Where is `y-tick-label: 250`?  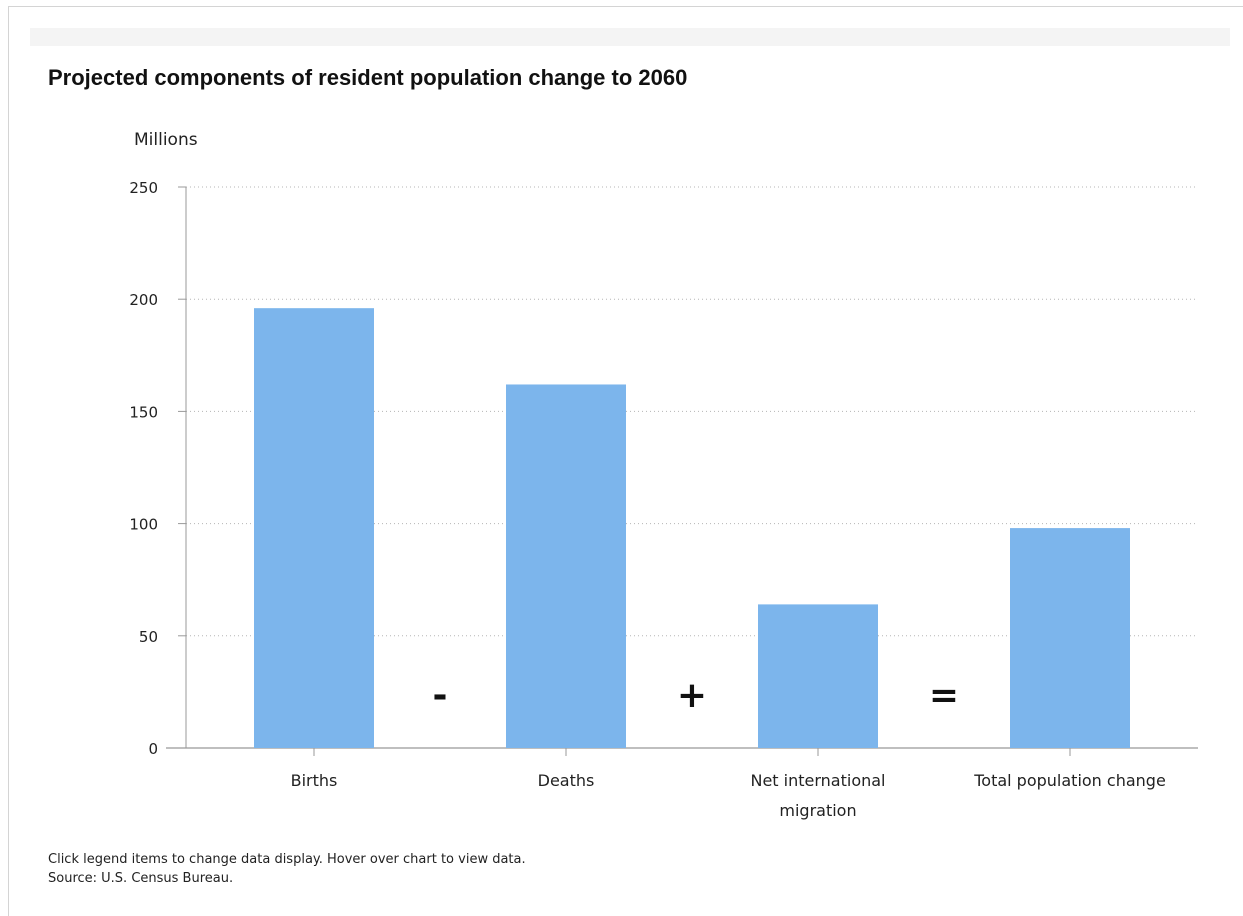 y-tick-label: 250 is located at coordinates (143, 188).